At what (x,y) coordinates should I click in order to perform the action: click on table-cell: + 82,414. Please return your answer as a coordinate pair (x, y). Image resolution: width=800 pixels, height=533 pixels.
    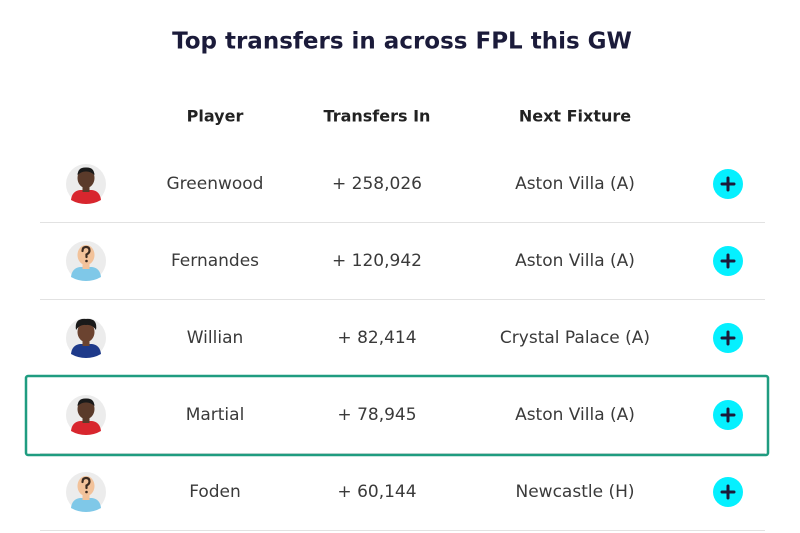
    Looking at the image, I should click on (376, 338).